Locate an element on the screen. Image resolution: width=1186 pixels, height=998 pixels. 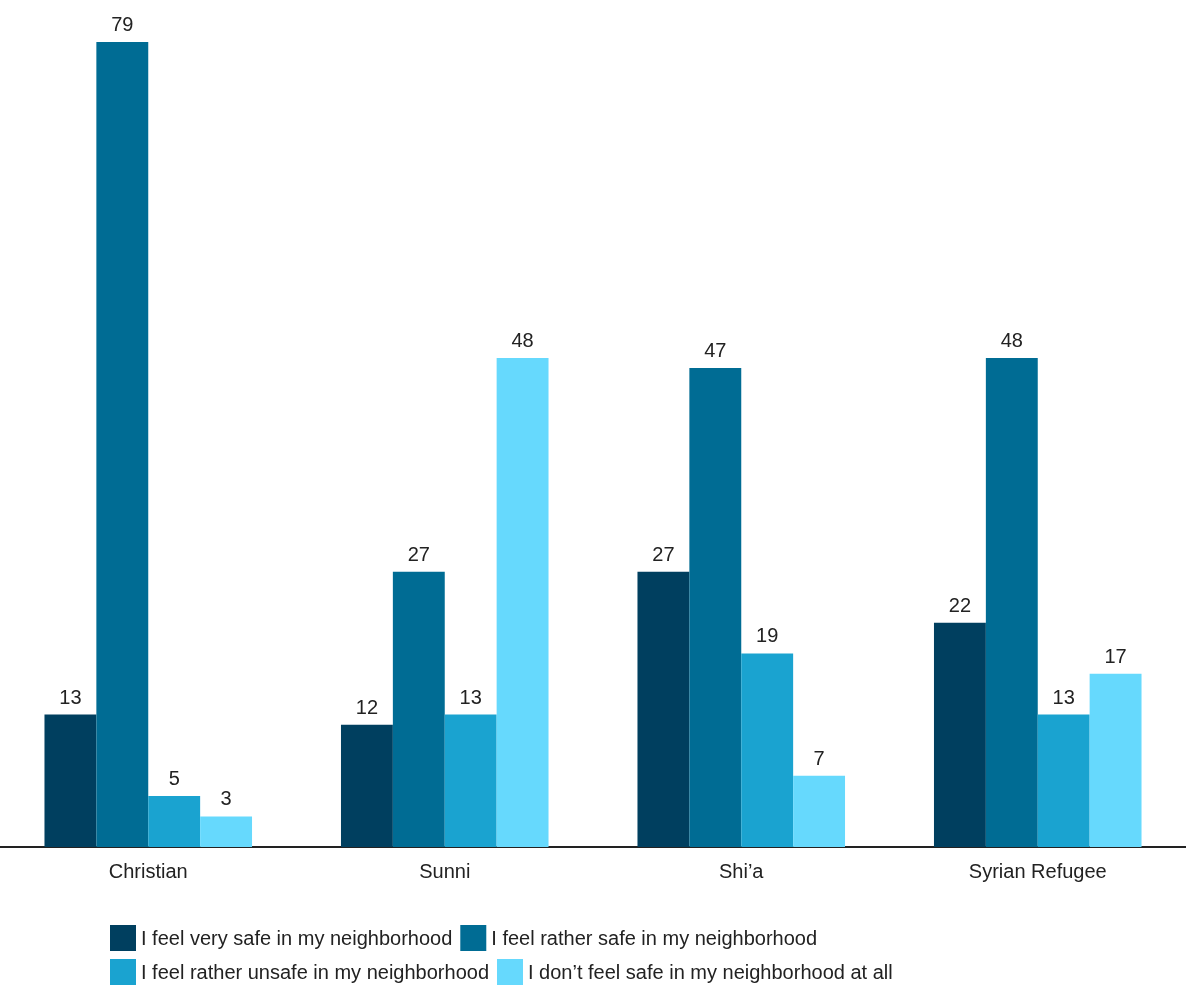
data-label: 19 is located at coordinates (767, 635).